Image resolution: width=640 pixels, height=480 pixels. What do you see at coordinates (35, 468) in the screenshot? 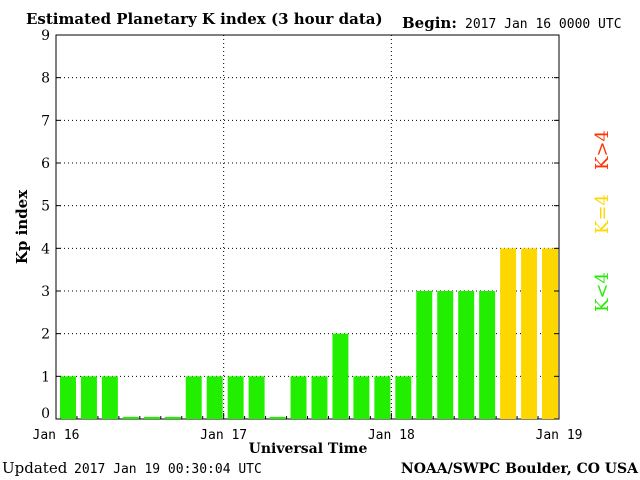
I see `updated-label: Updated` at bounding box center [35, 468].